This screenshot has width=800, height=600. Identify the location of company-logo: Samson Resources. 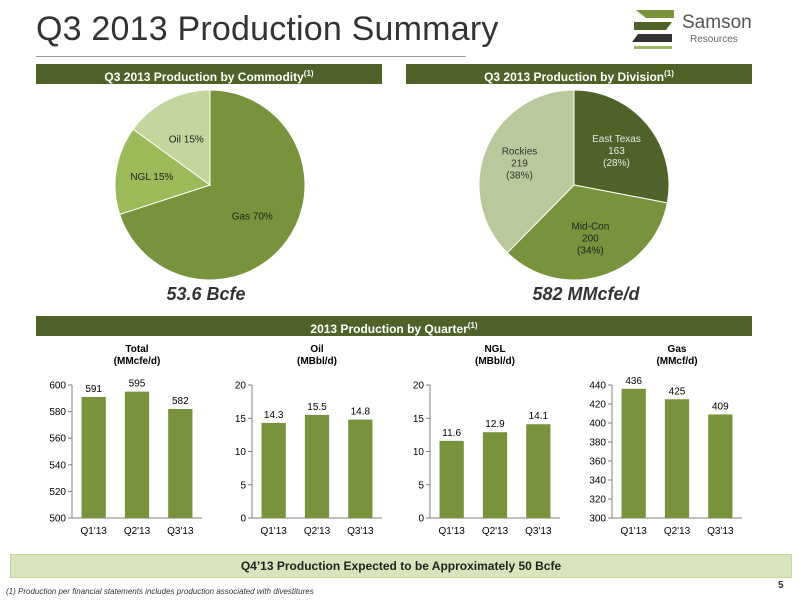
(708, 29).